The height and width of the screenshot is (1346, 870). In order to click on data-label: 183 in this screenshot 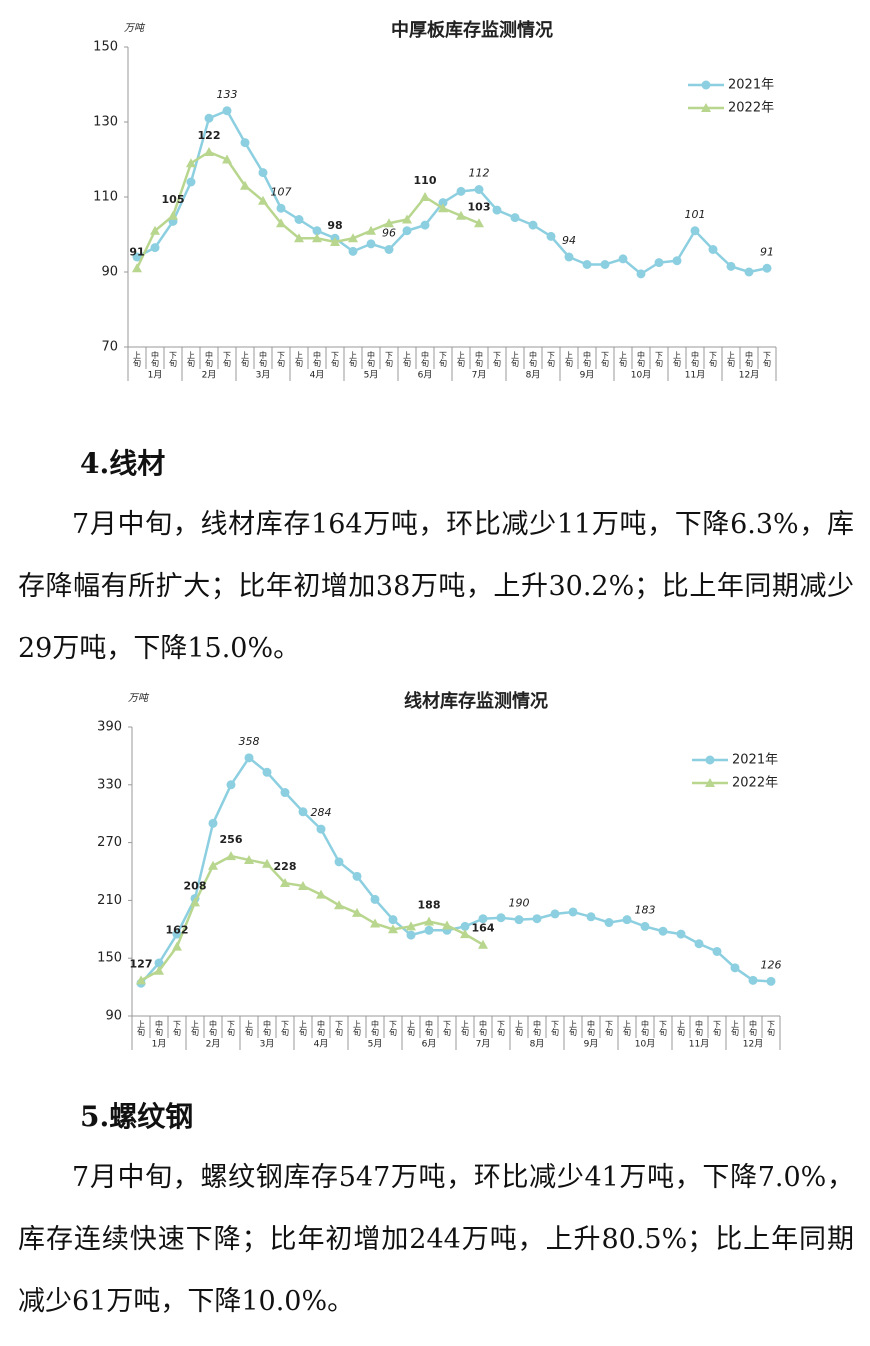, I will do `click(645, 909)`.